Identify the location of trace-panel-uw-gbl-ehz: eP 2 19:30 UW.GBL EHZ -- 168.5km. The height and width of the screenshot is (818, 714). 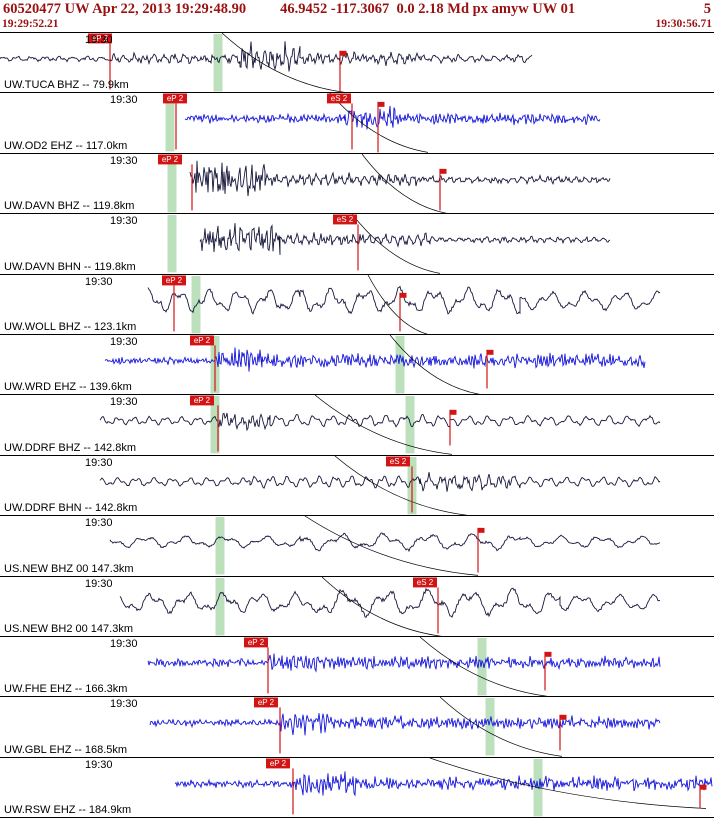
(357, 726).